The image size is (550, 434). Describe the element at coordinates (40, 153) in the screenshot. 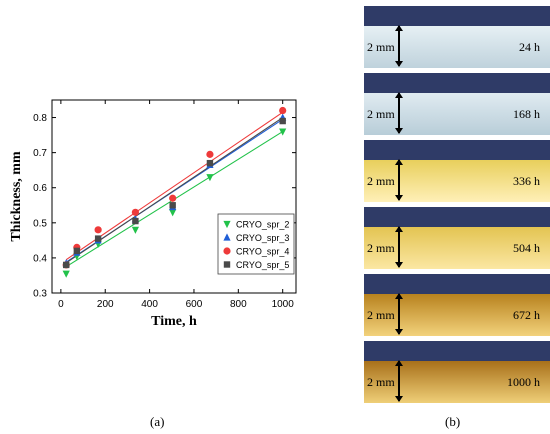

I see `y-tick-label: 0.7` at that location.